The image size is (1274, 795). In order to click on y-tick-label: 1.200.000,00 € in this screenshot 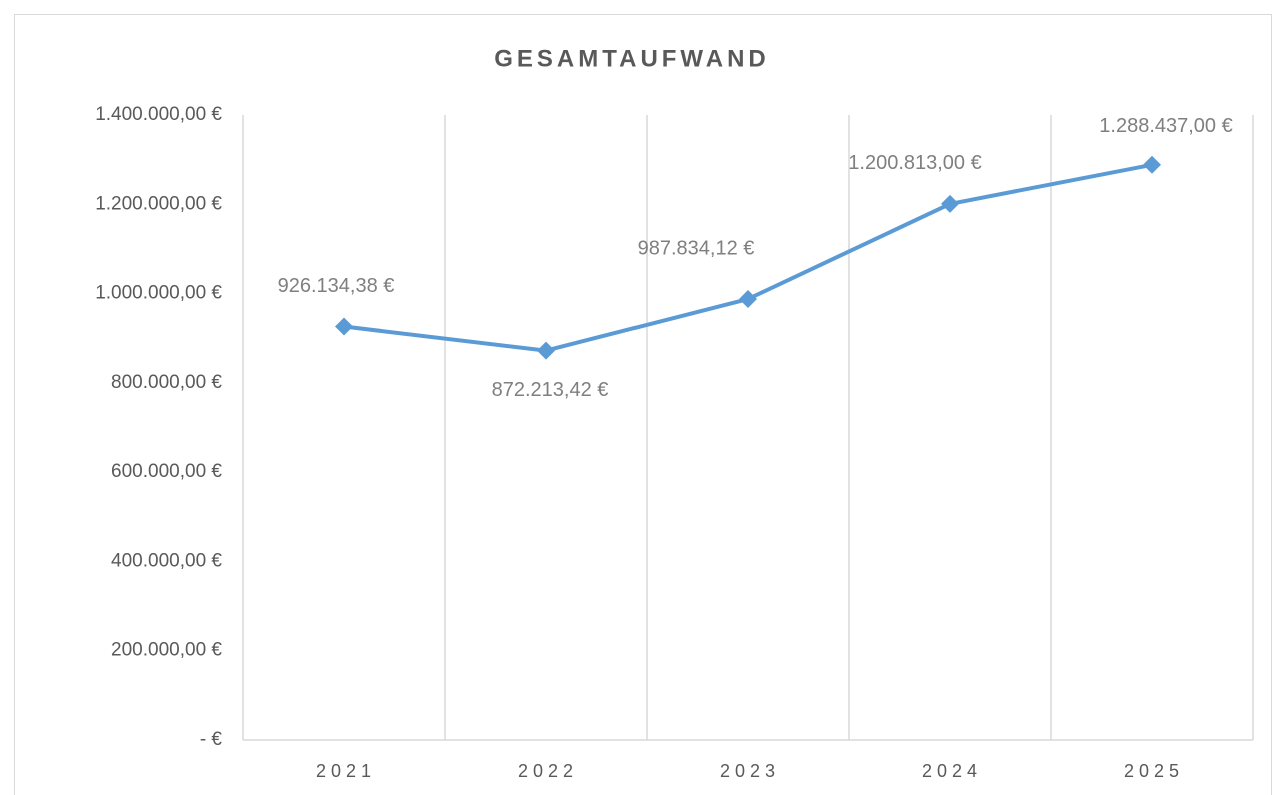, I will do `click(158, 203)`.